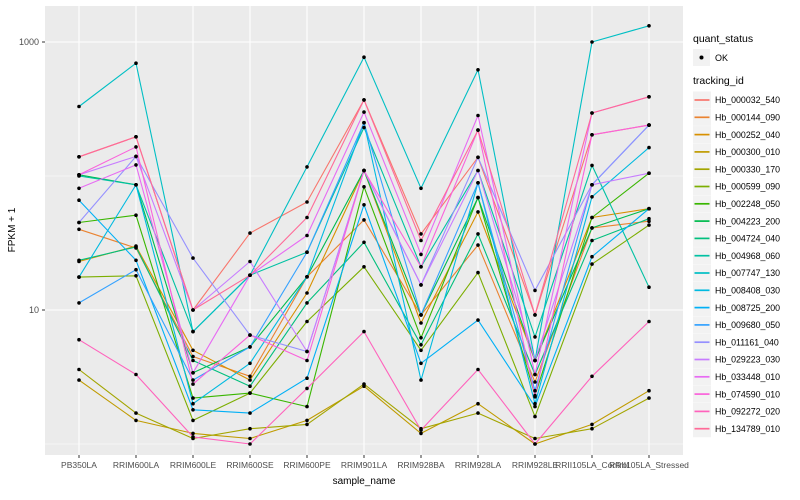 This screenshot has height=500, width=800. What do you see at coordinates (747, 394) in the screenshot?
I see `legend-item-label: Hb_074590_010` at bounding box center [747, 394].